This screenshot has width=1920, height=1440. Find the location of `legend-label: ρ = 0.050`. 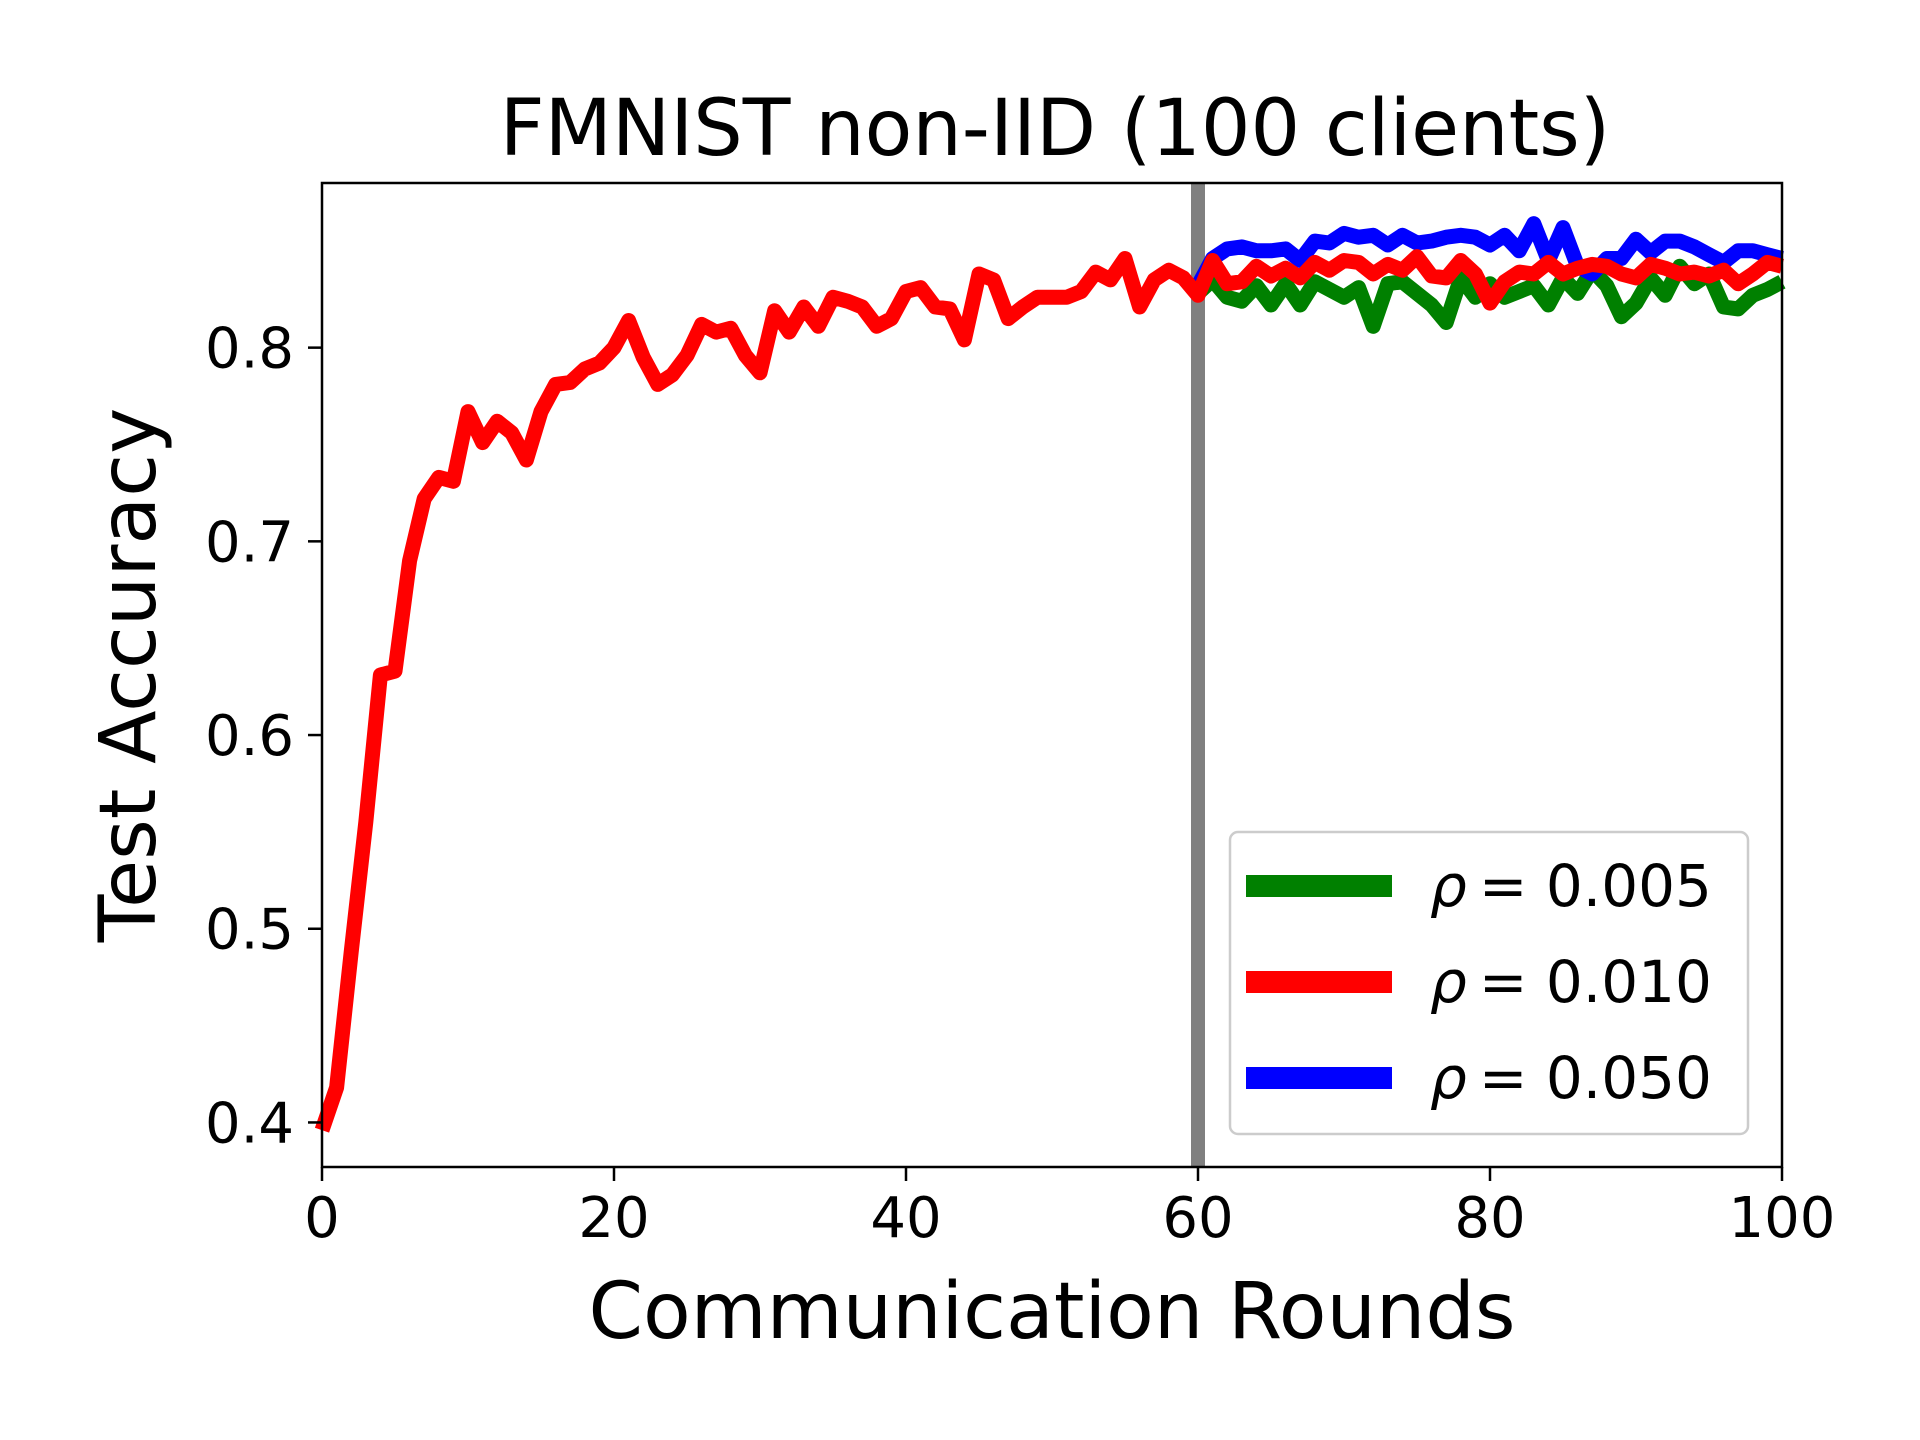

legend-label: ρ = 0.050 is located at coordinates (1571, 1078).